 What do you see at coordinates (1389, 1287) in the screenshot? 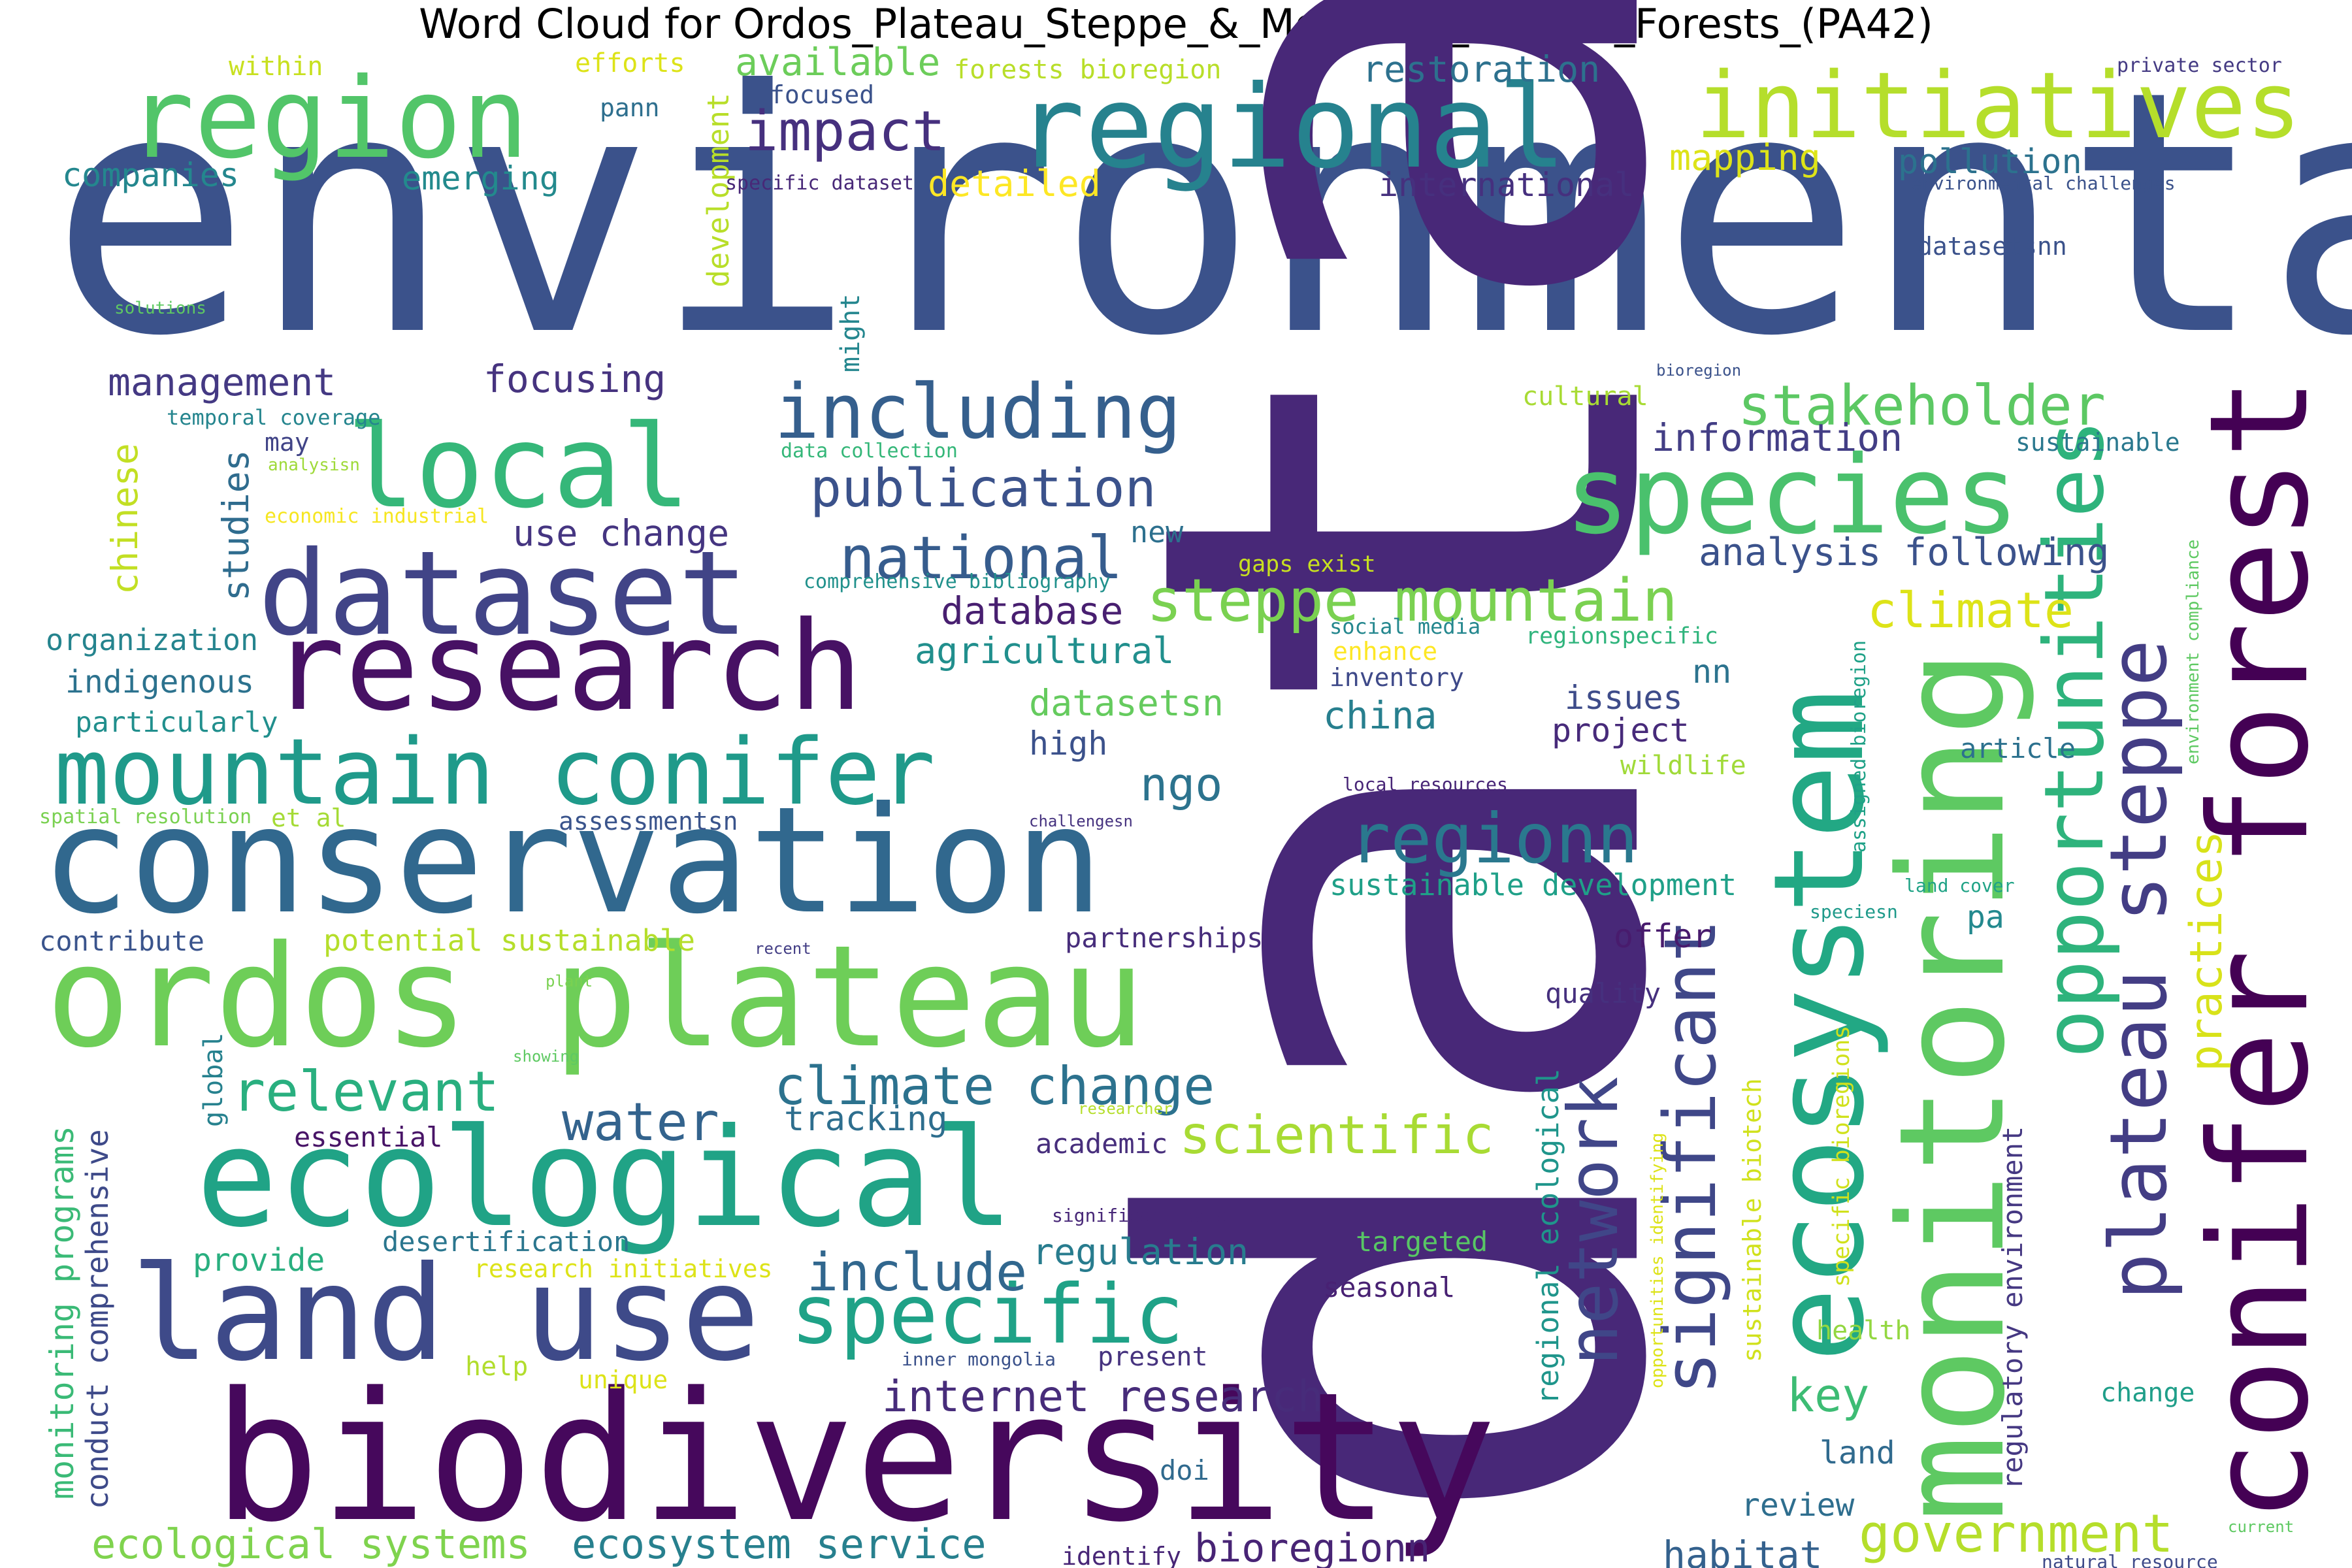
I see `word-seasonal: seasonal` at bounding box center [1389, 1287].